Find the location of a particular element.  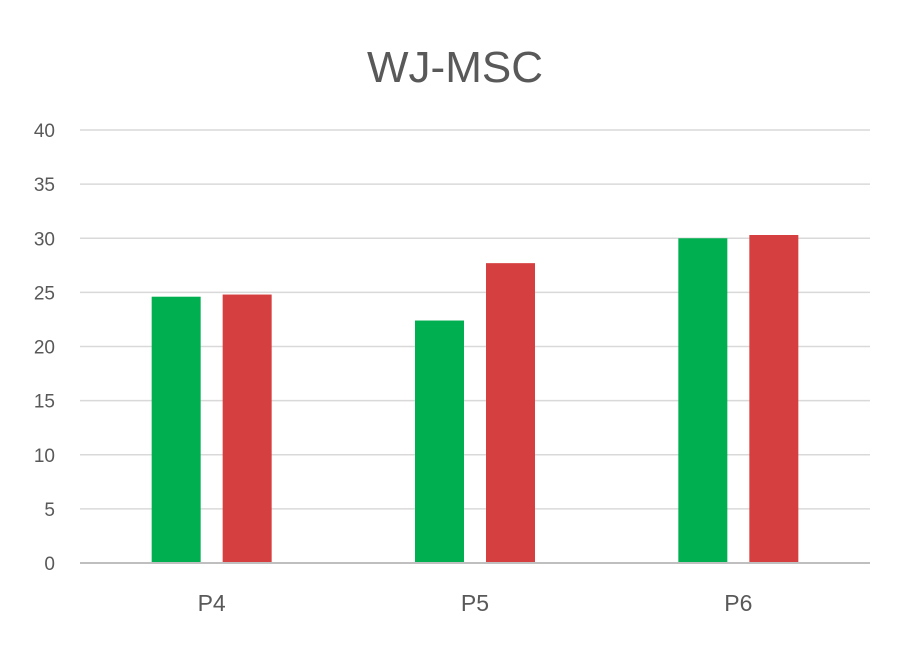

x-tick-label: P6 is located at coordinates (738, 603).